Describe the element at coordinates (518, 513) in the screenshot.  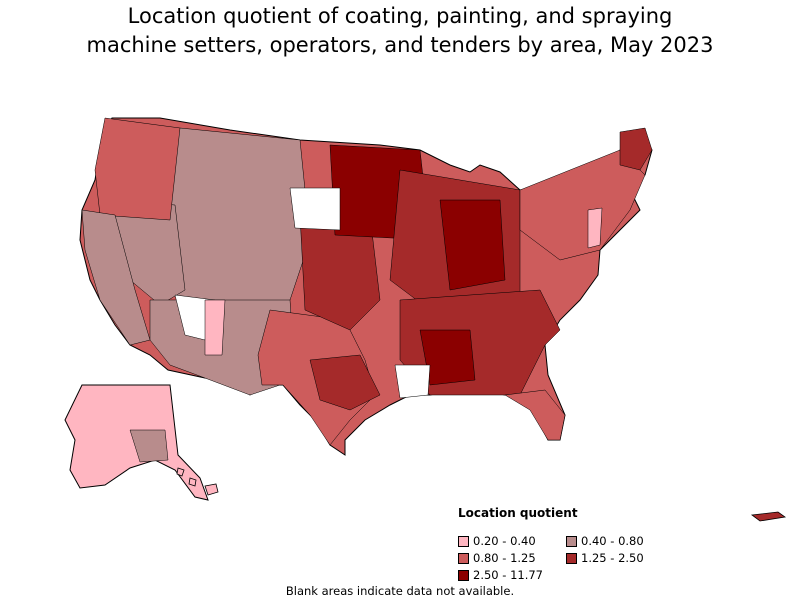
I see `legend-title: Location quotient` at that location.